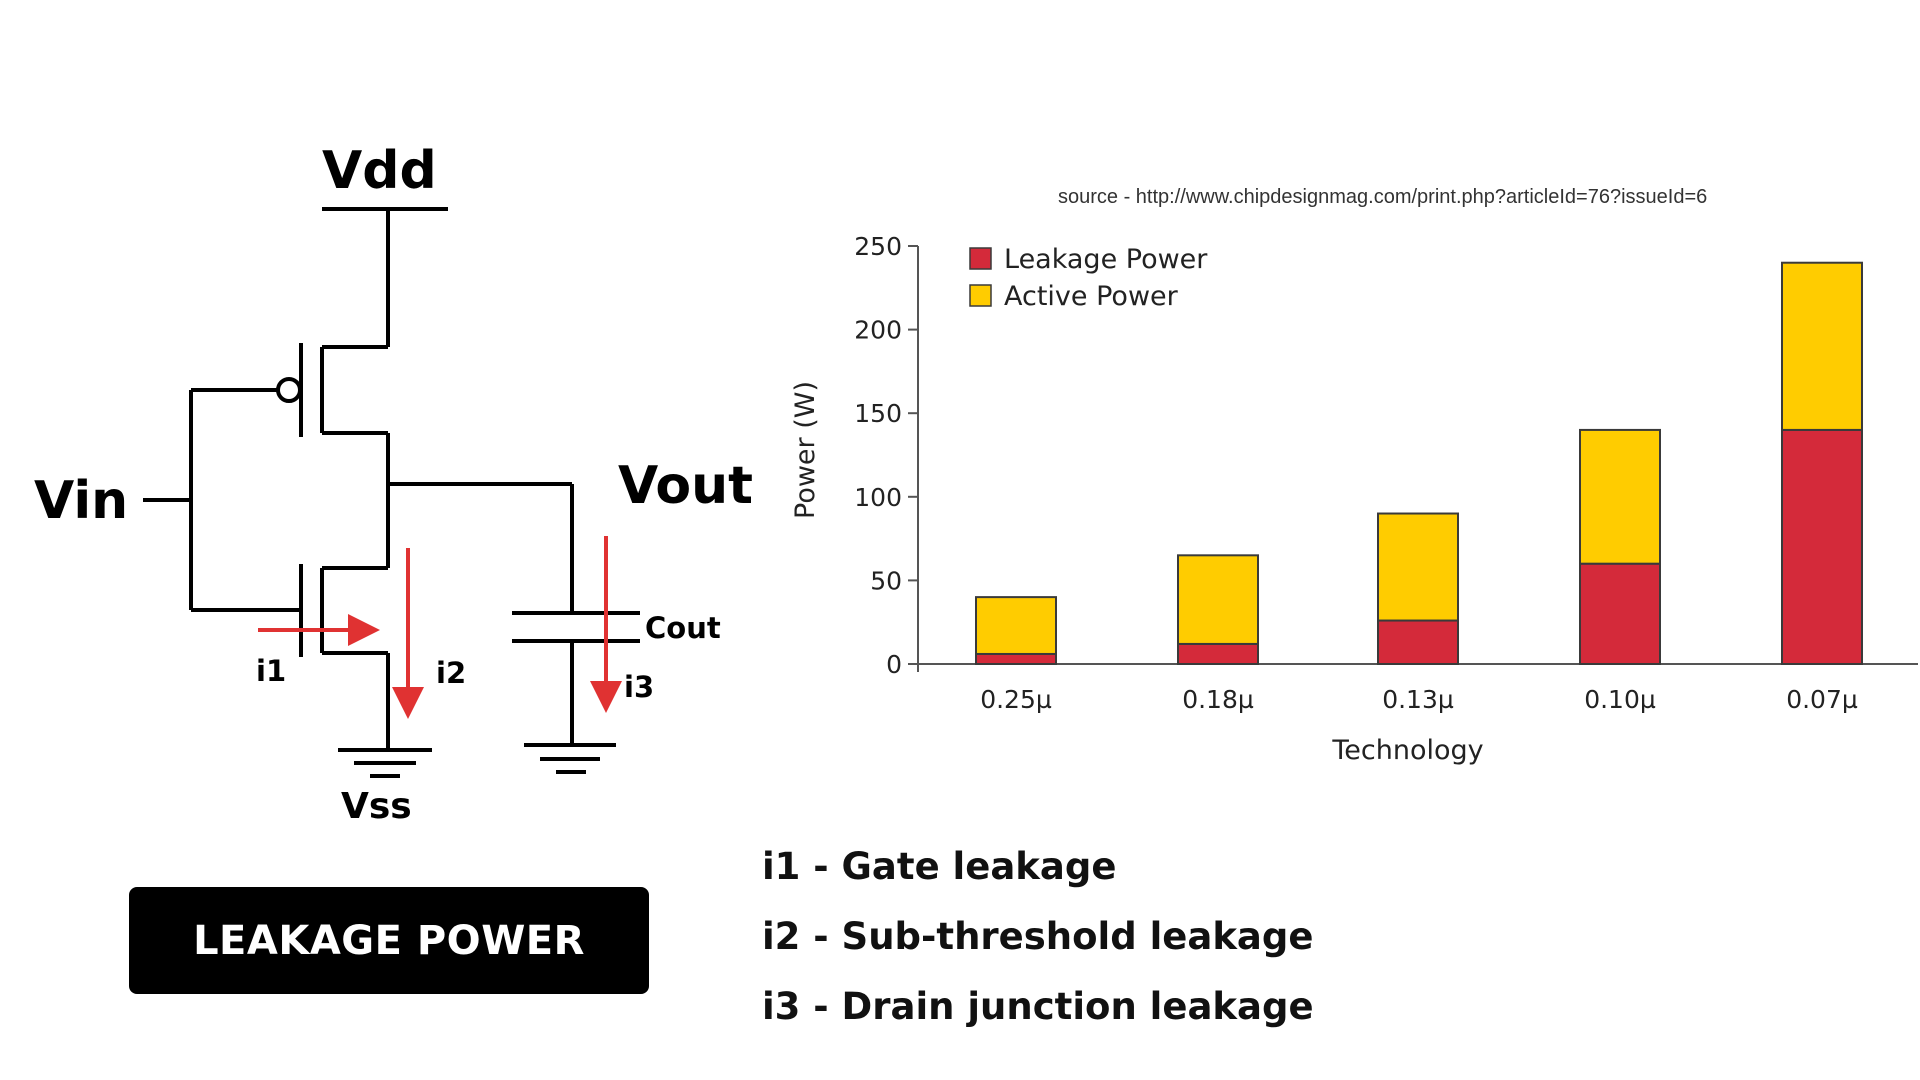 Image resolution: width=1920 pixels, height=1080 pixels. What do you see at coordinates (379, 171) in the screenshot?
I see `vdd-label: Vdd` at bounding box center [379, 171].